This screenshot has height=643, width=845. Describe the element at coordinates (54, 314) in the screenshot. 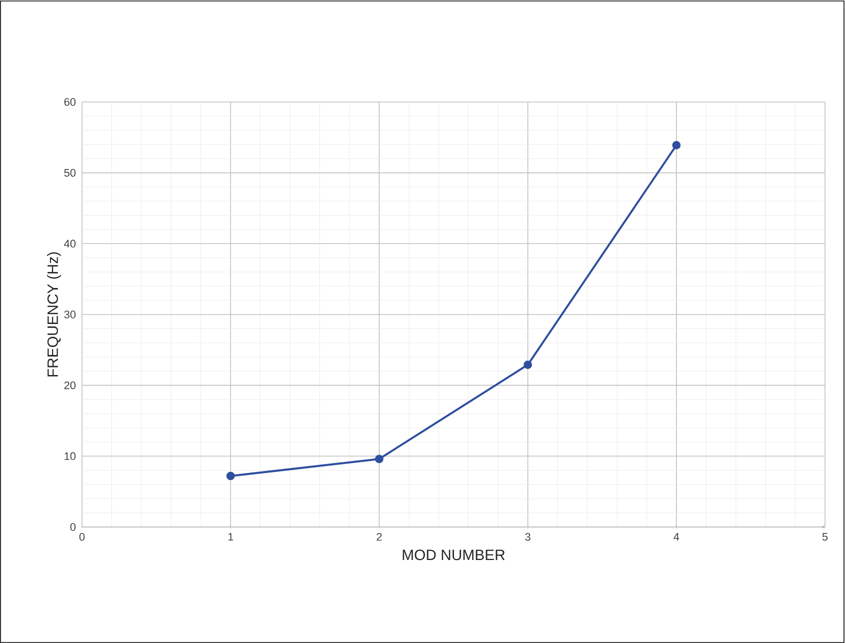

I see `y-axis-title: FREQUENCY (Hz)` at that location.